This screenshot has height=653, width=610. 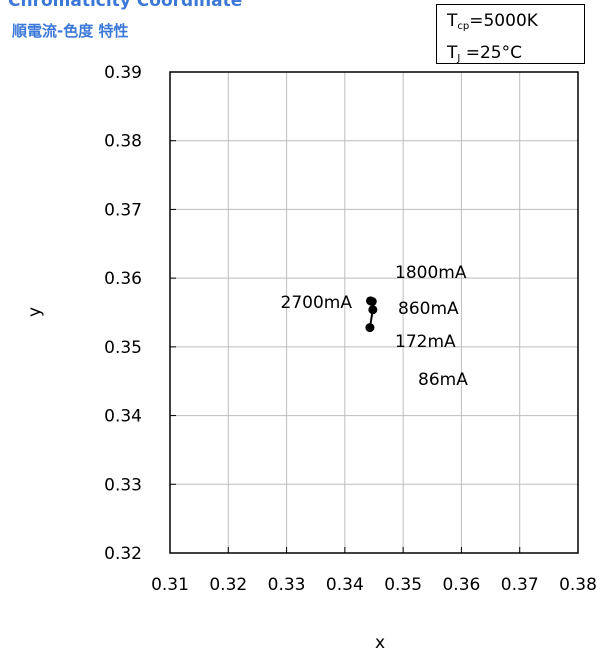 What do you see at coordinates (123, 554) in the screenshot?
I see `y-tick-label-0: 0.32` at bounding box center [123, 554].